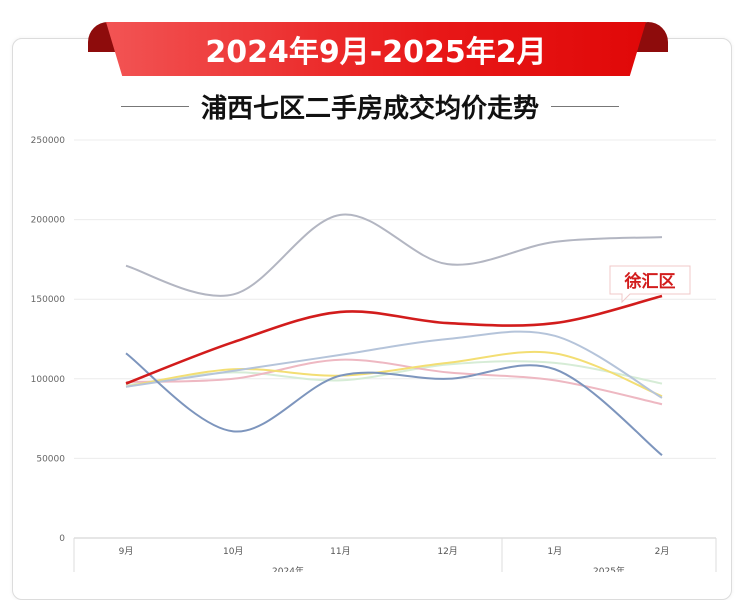  What do you see at coordinates (154, 106) in the screenshot?
I see `title-divider-left` at bounding box center [154, 106].